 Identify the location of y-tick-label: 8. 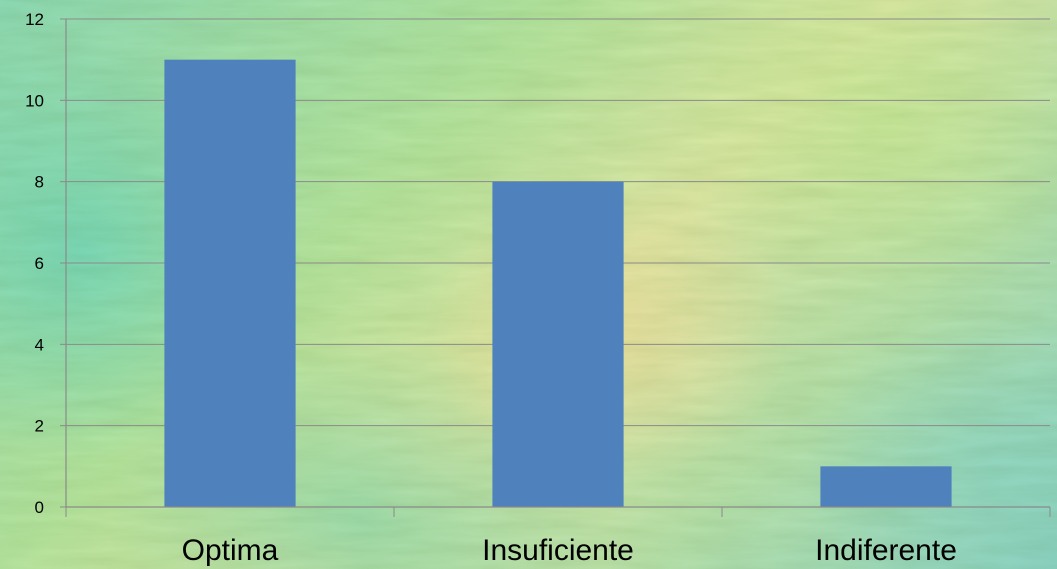
(39, 182).